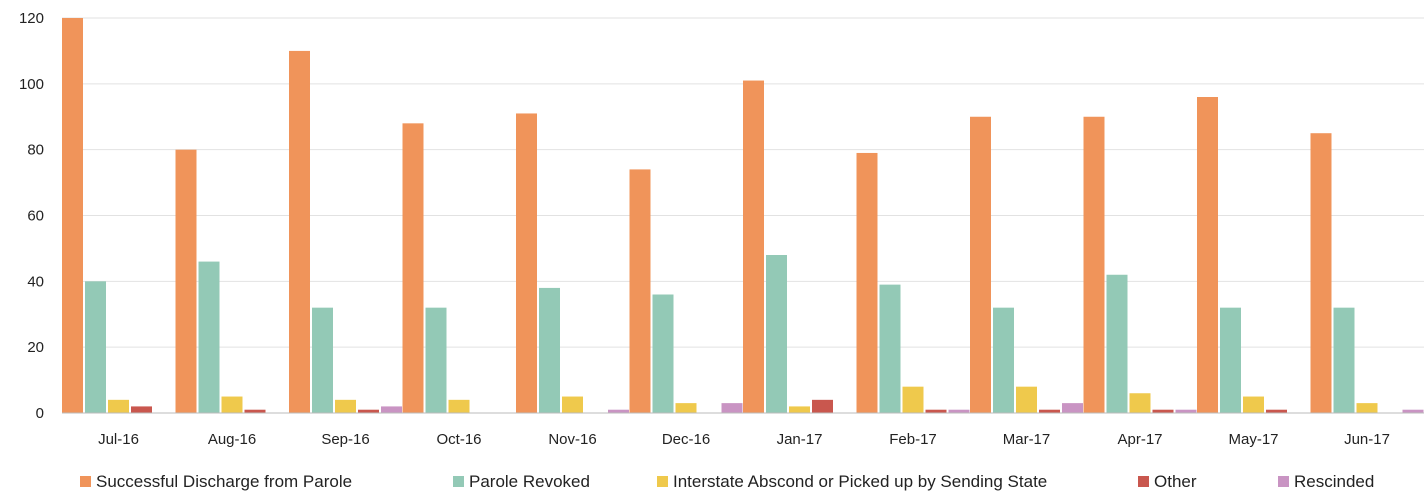  I want to click on x-tick-label: Jan-17, so click(800, 439).